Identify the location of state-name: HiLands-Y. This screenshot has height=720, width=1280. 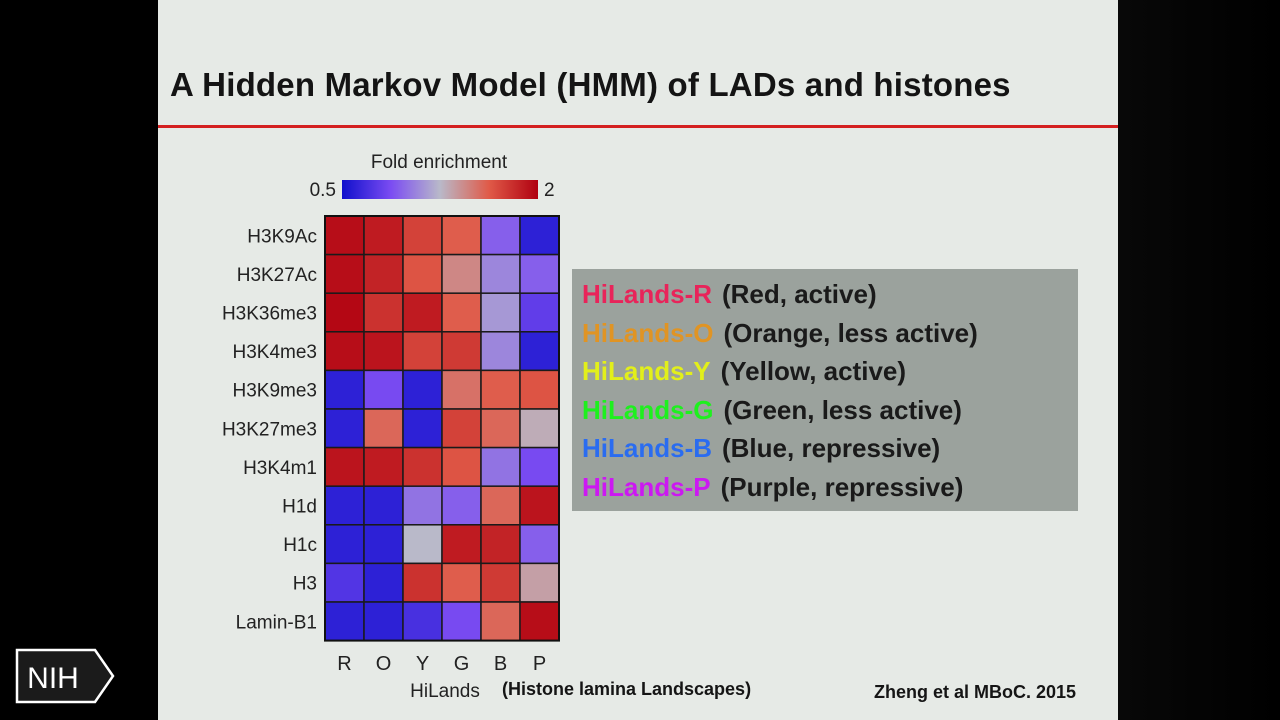
(646, 371).